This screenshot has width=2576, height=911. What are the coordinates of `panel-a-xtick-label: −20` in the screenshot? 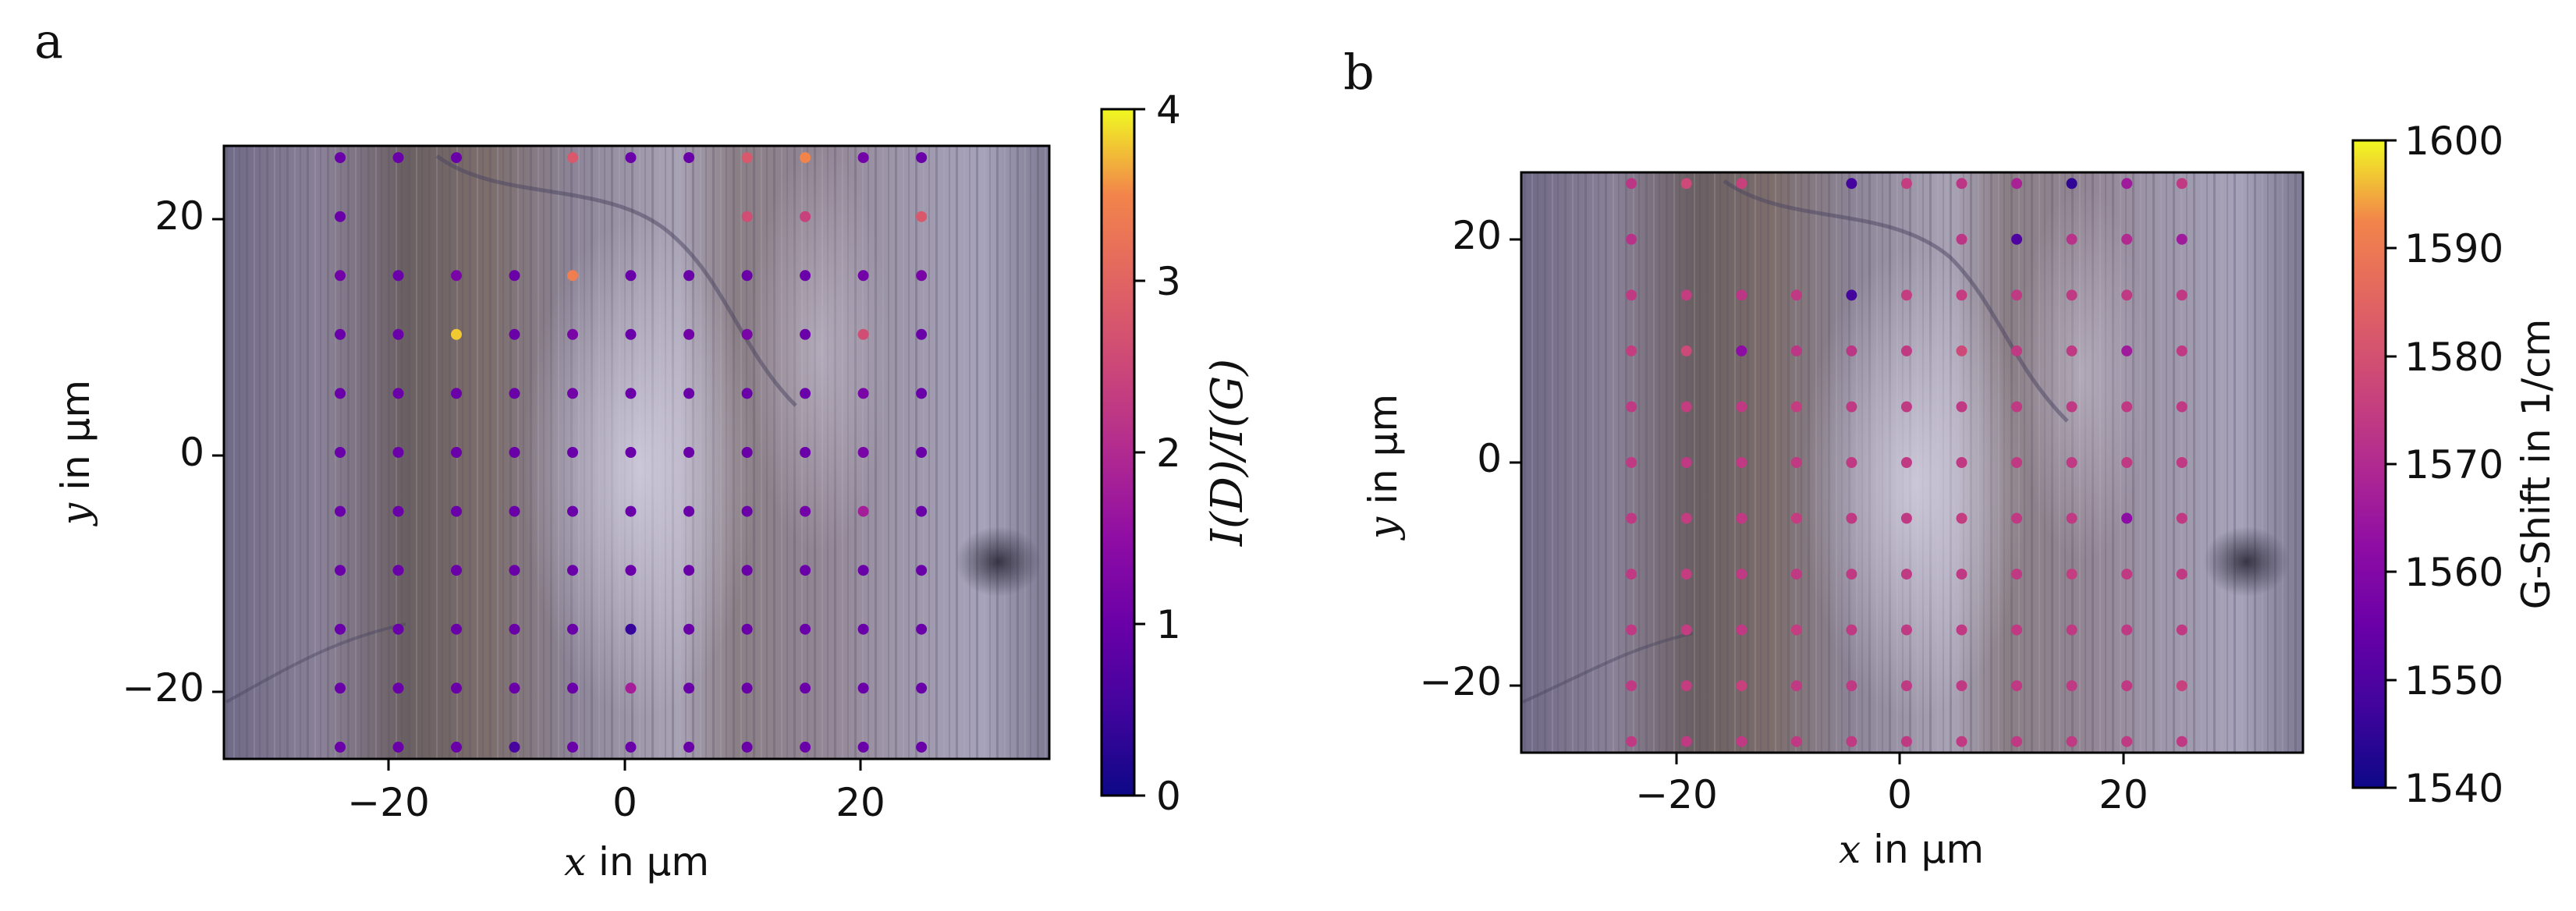 It's located at (388, 802).